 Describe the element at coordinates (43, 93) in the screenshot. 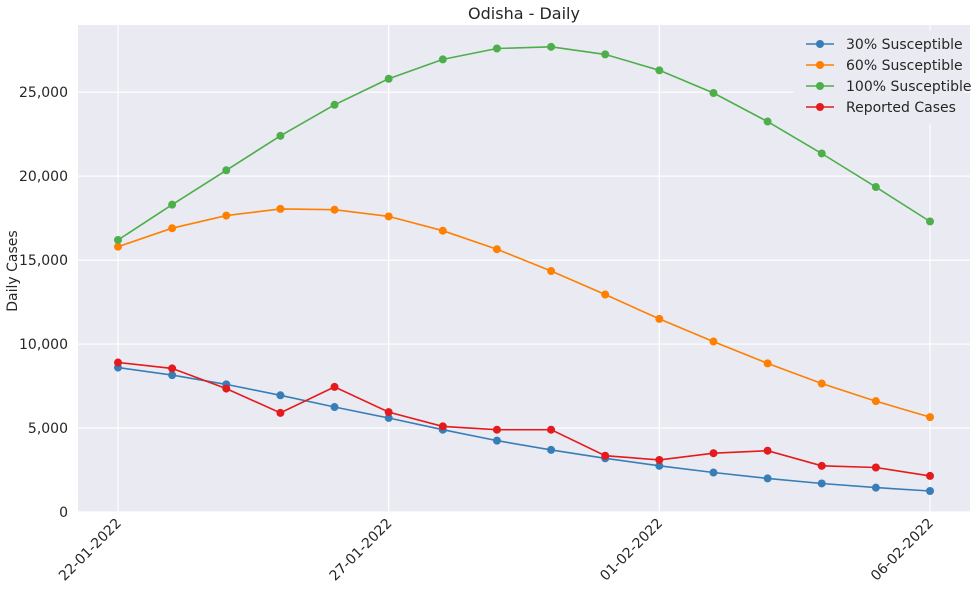

I see `y-tick-label: 25,000` at that location.